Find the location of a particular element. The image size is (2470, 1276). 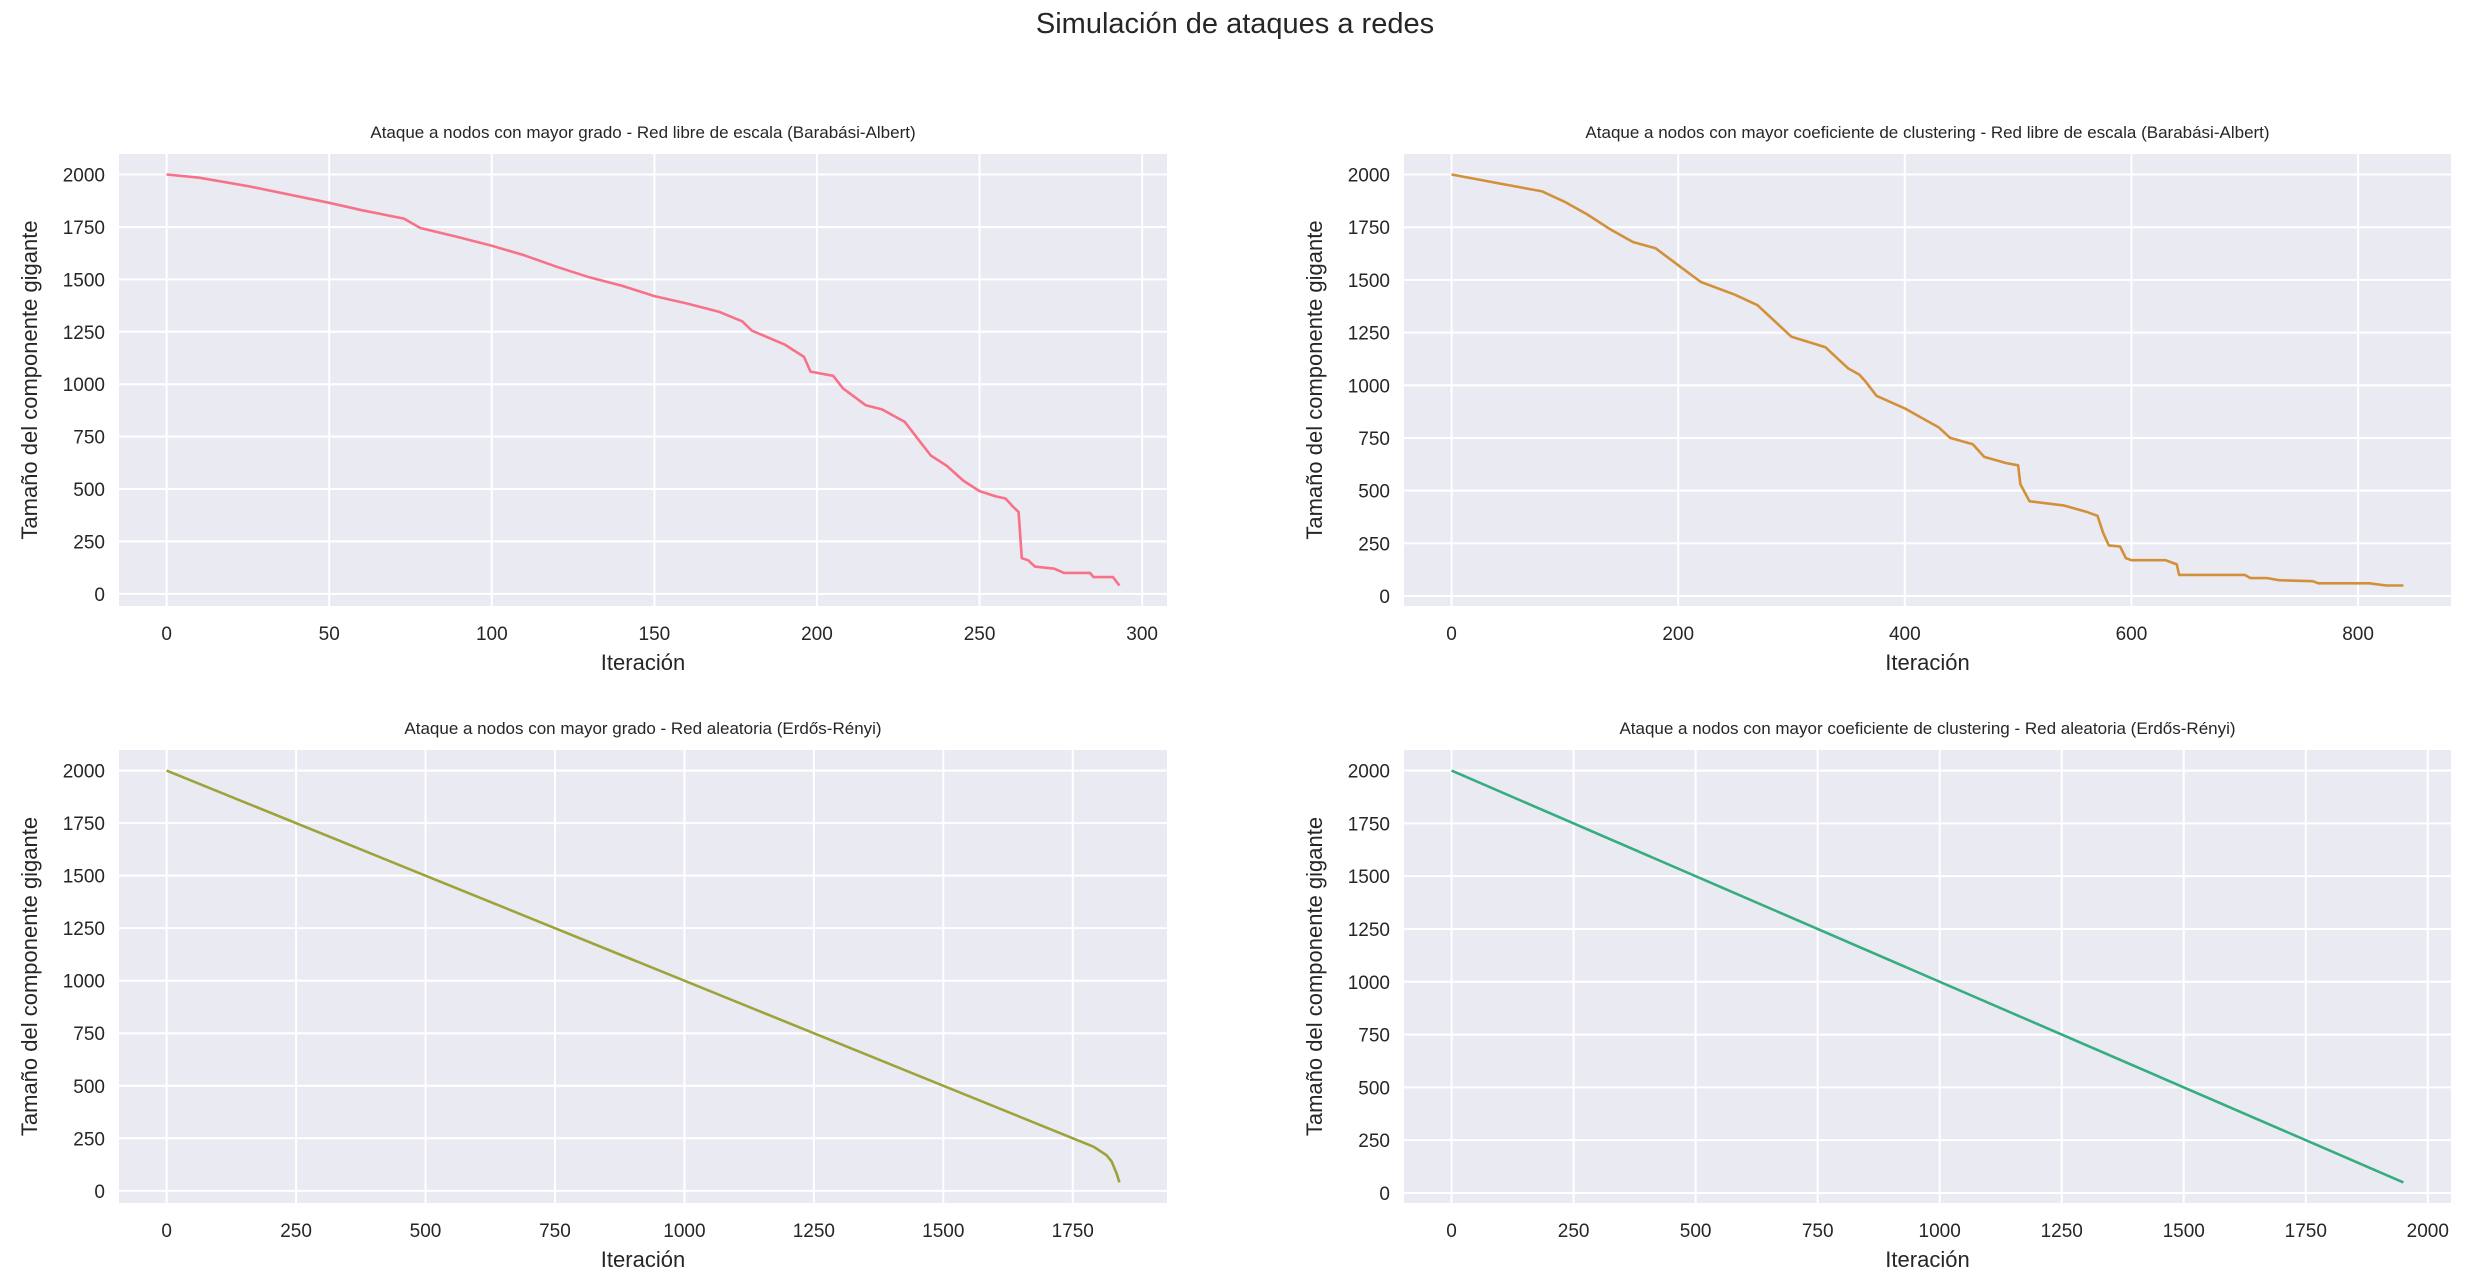

x-tick-label: 600 is located at coordinates (2132, 634).